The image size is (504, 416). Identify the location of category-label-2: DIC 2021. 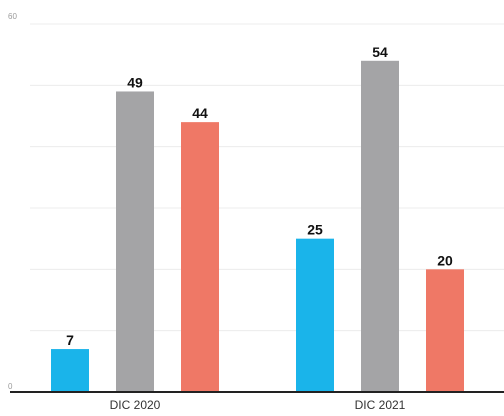
(380, 405).